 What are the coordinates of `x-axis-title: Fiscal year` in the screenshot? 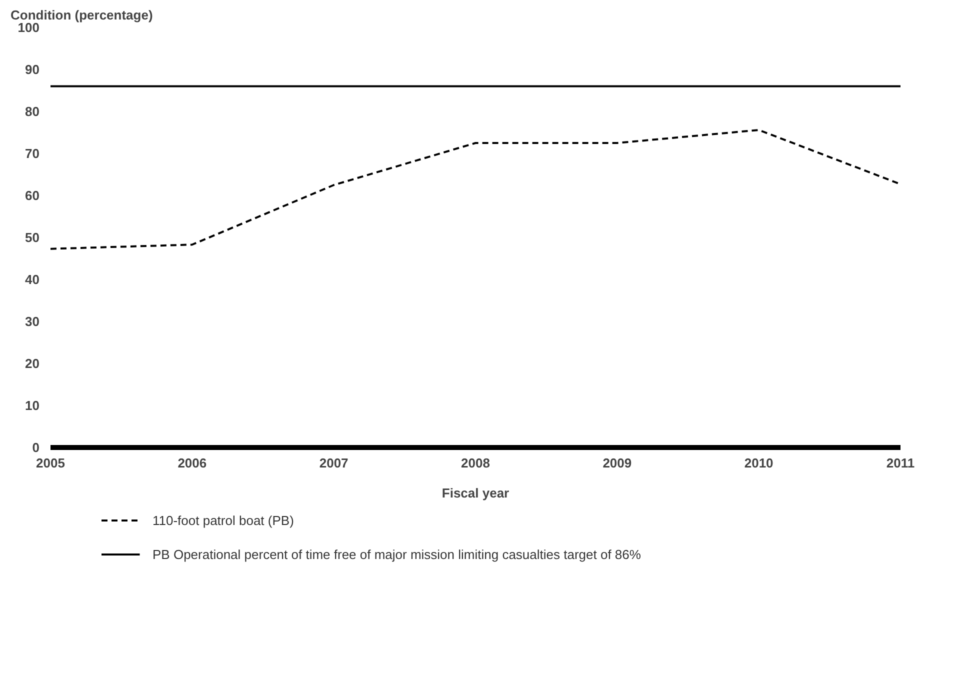 It's located at (476, 493).